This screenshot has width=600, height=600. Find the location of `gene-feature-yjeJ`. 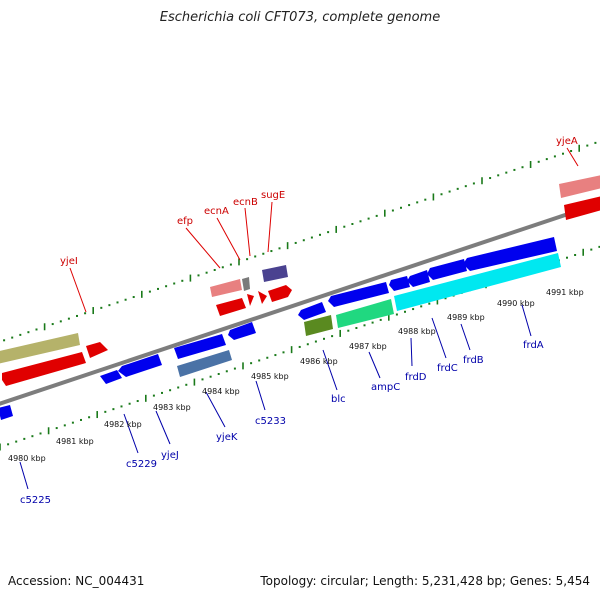

gene-feature-yjeJ is located at coordinates (140, 365).